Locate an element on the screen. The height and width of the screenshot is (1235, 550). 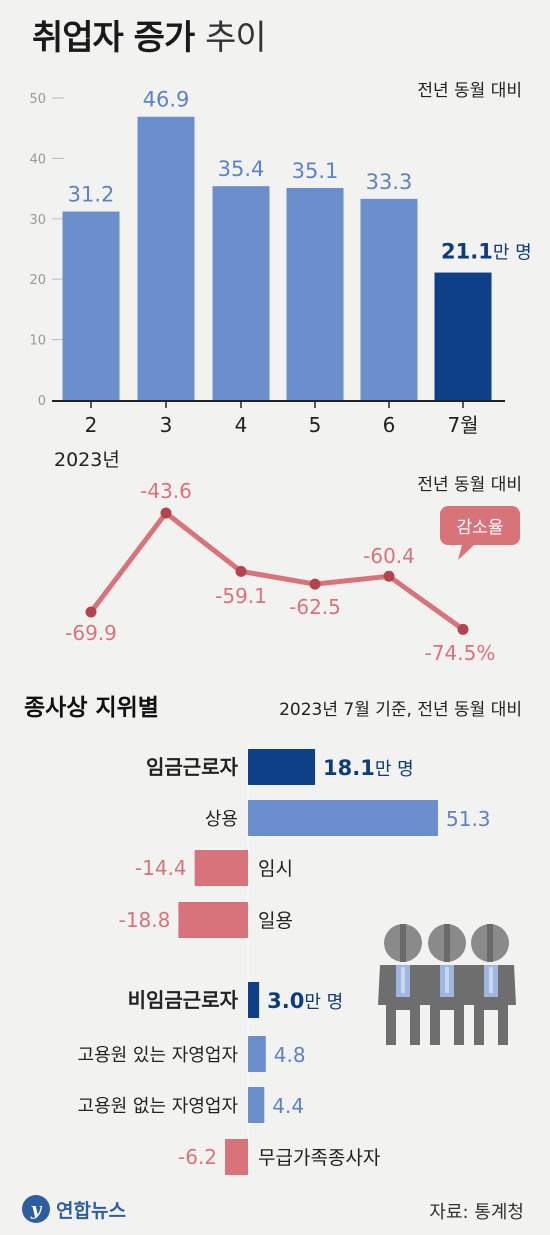
x-tick-label: 7월 is located at coordinates (462, 425).